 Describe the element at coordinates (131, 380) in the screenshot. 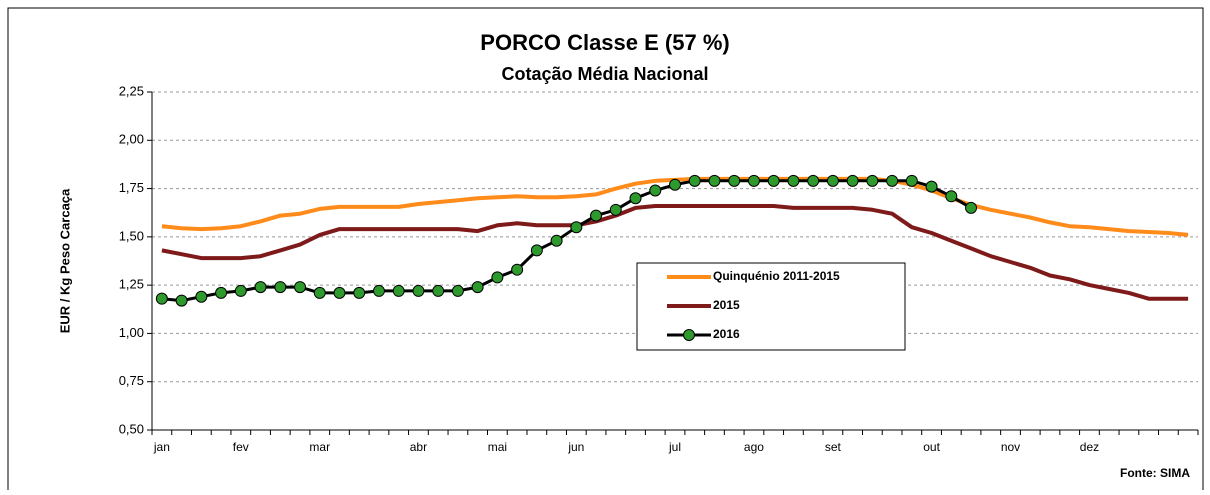

I see `y-tick-label: 0,75` at that location.